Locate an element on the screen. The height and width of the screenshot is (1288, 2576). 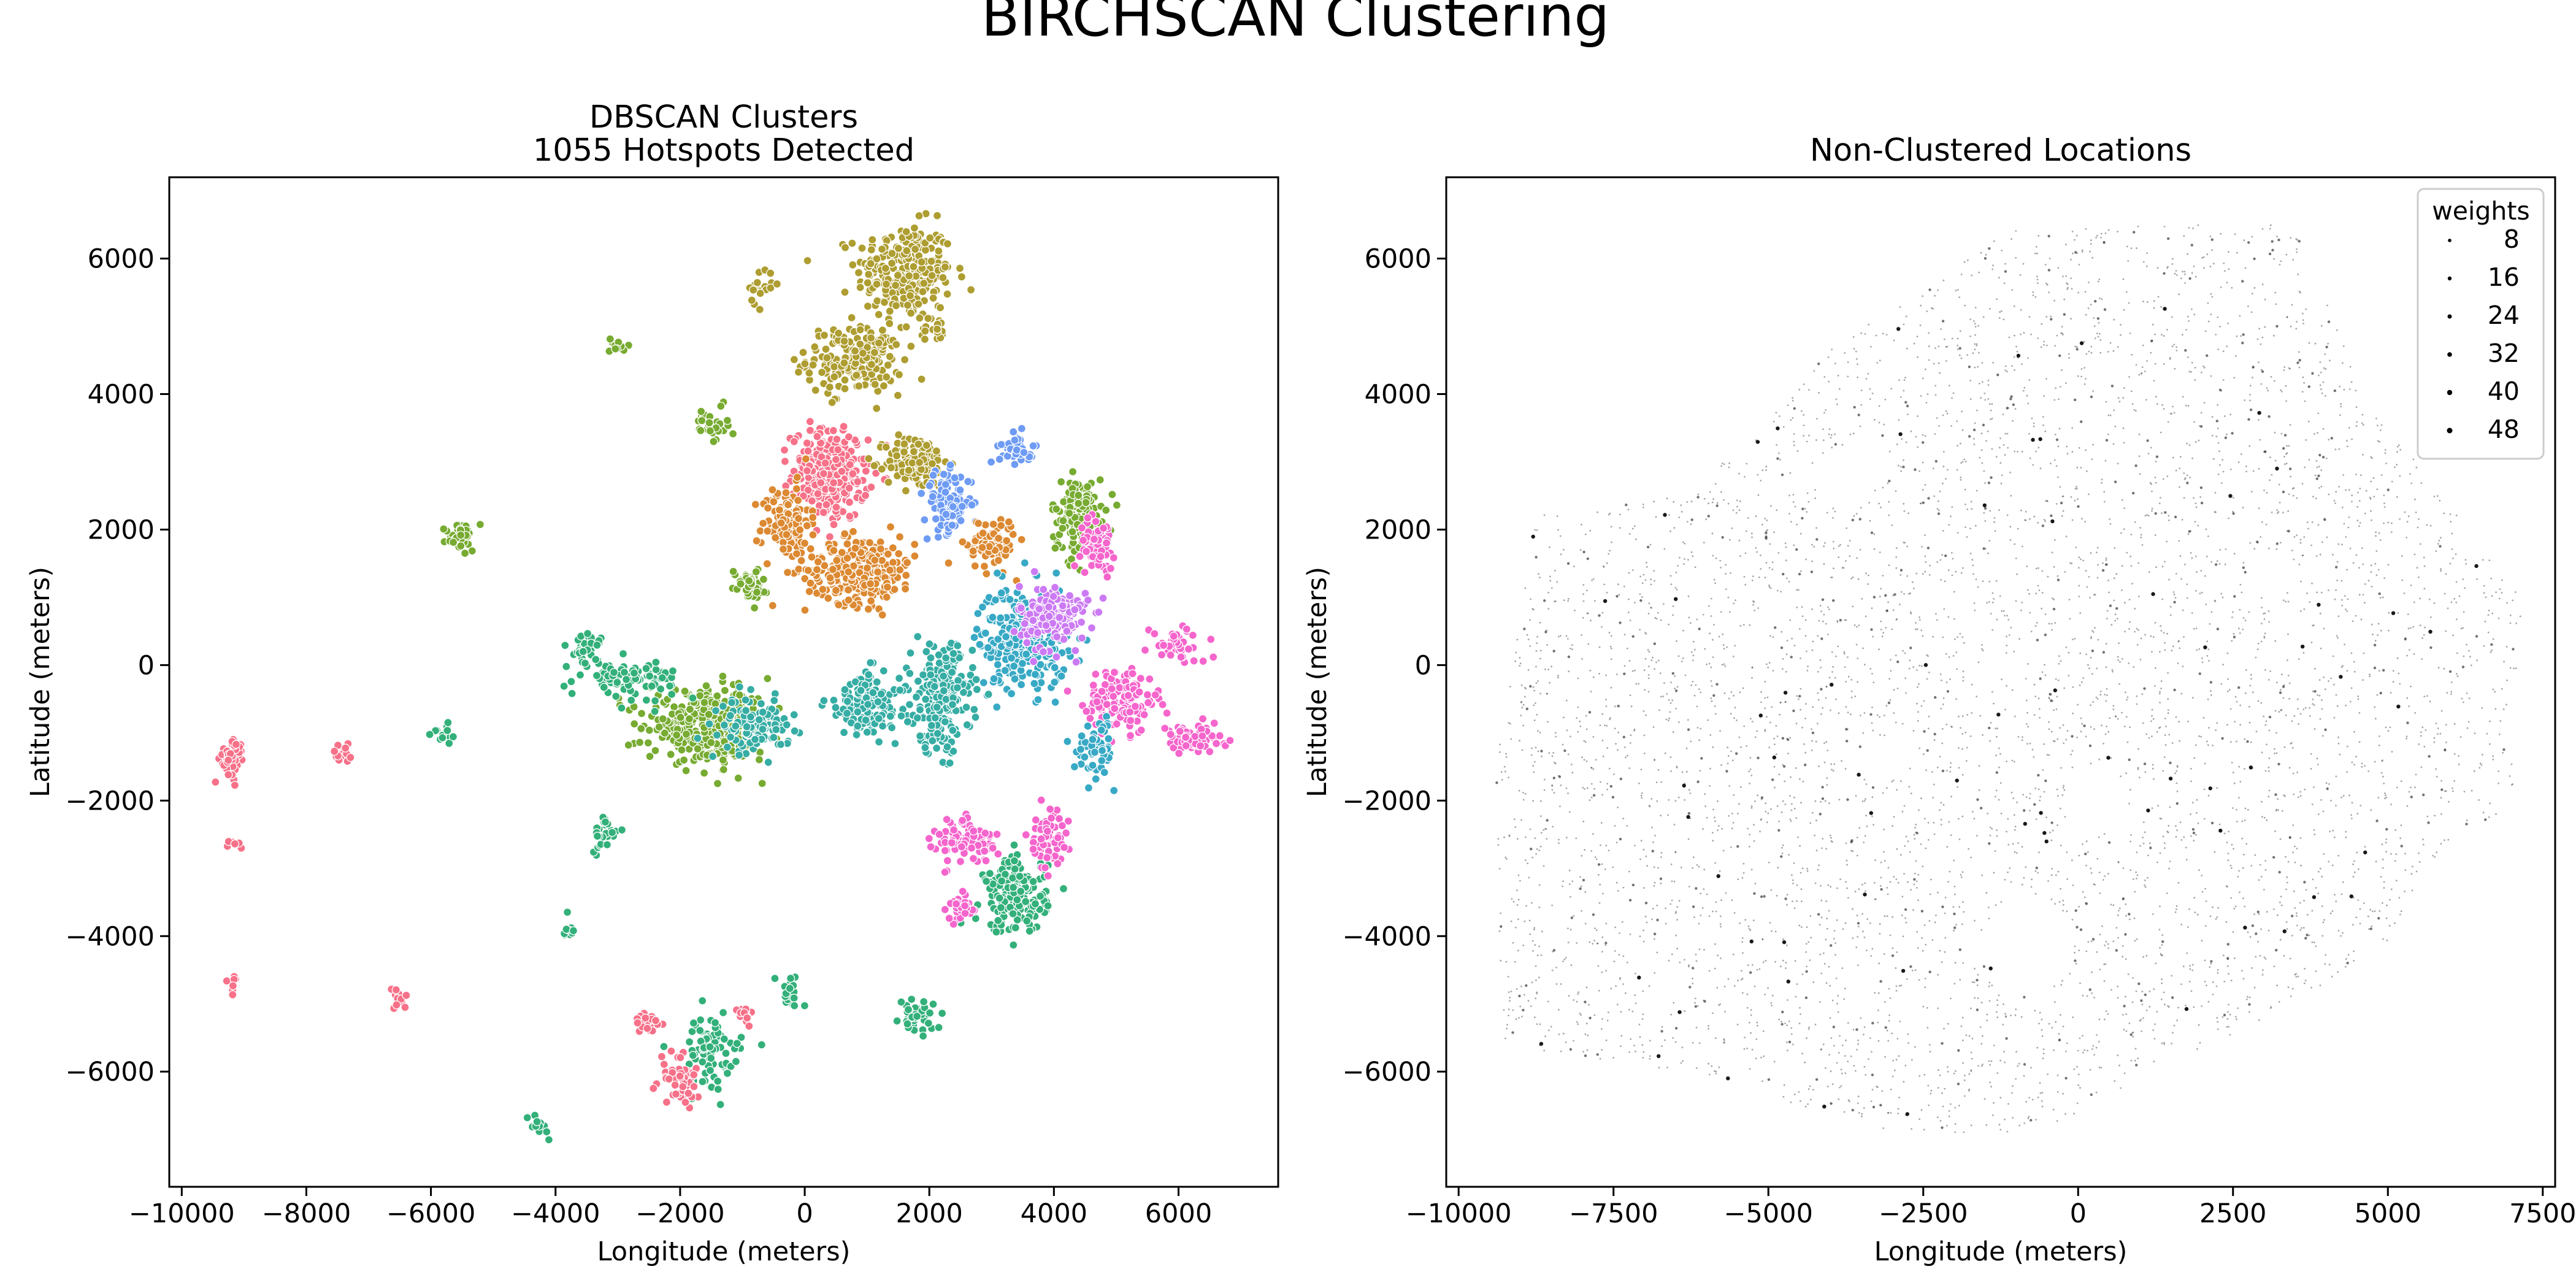
ax0-ytick-label: −2000 is located at coordinates (110, 801).